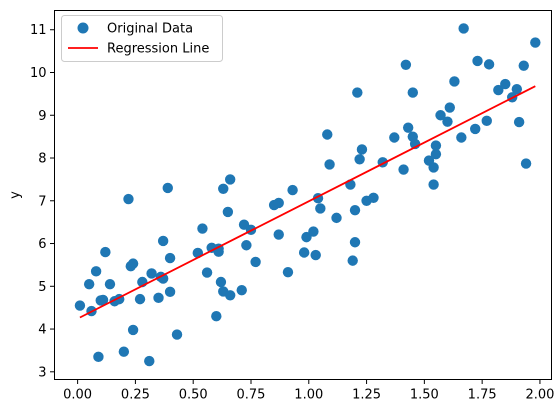 This screenshot has width=560, height=401. What do you see at coordinates (158, 49) in the screenshot?
I see `legend-label-regression-line: Regression Line` at bounding box center [158, 49].